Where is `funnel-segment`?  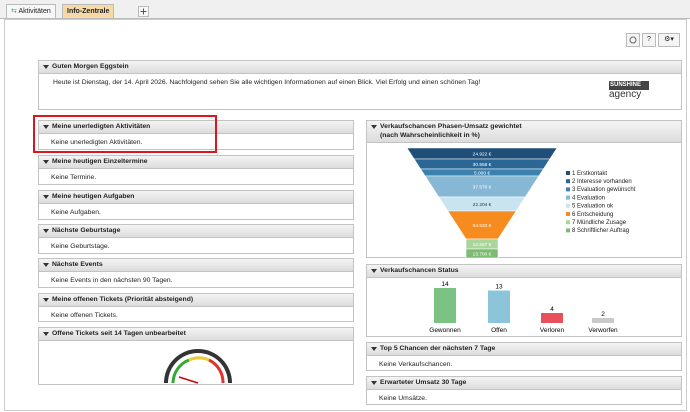 funnel-segment is located at coordinates (482, 253).